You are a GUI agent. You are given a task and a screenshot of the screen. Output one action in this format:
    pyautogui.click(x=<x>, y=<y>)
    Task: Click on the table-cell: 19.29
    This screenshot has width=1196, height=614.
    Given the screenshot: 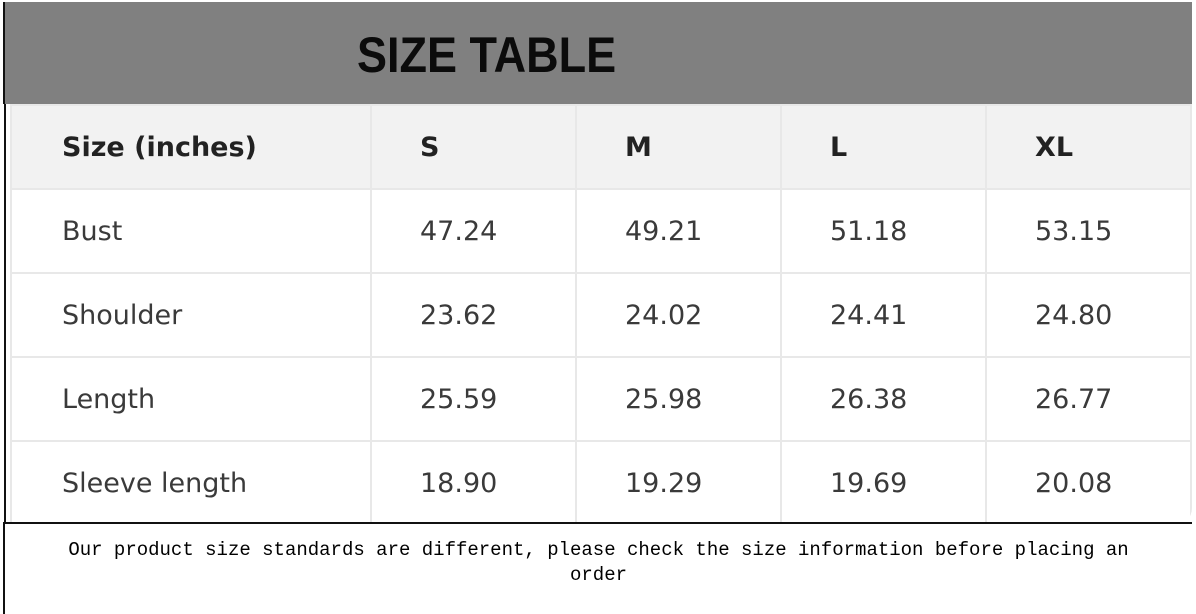 What is the action you would take?
    pyautogui.click(x=678, y=483)
    